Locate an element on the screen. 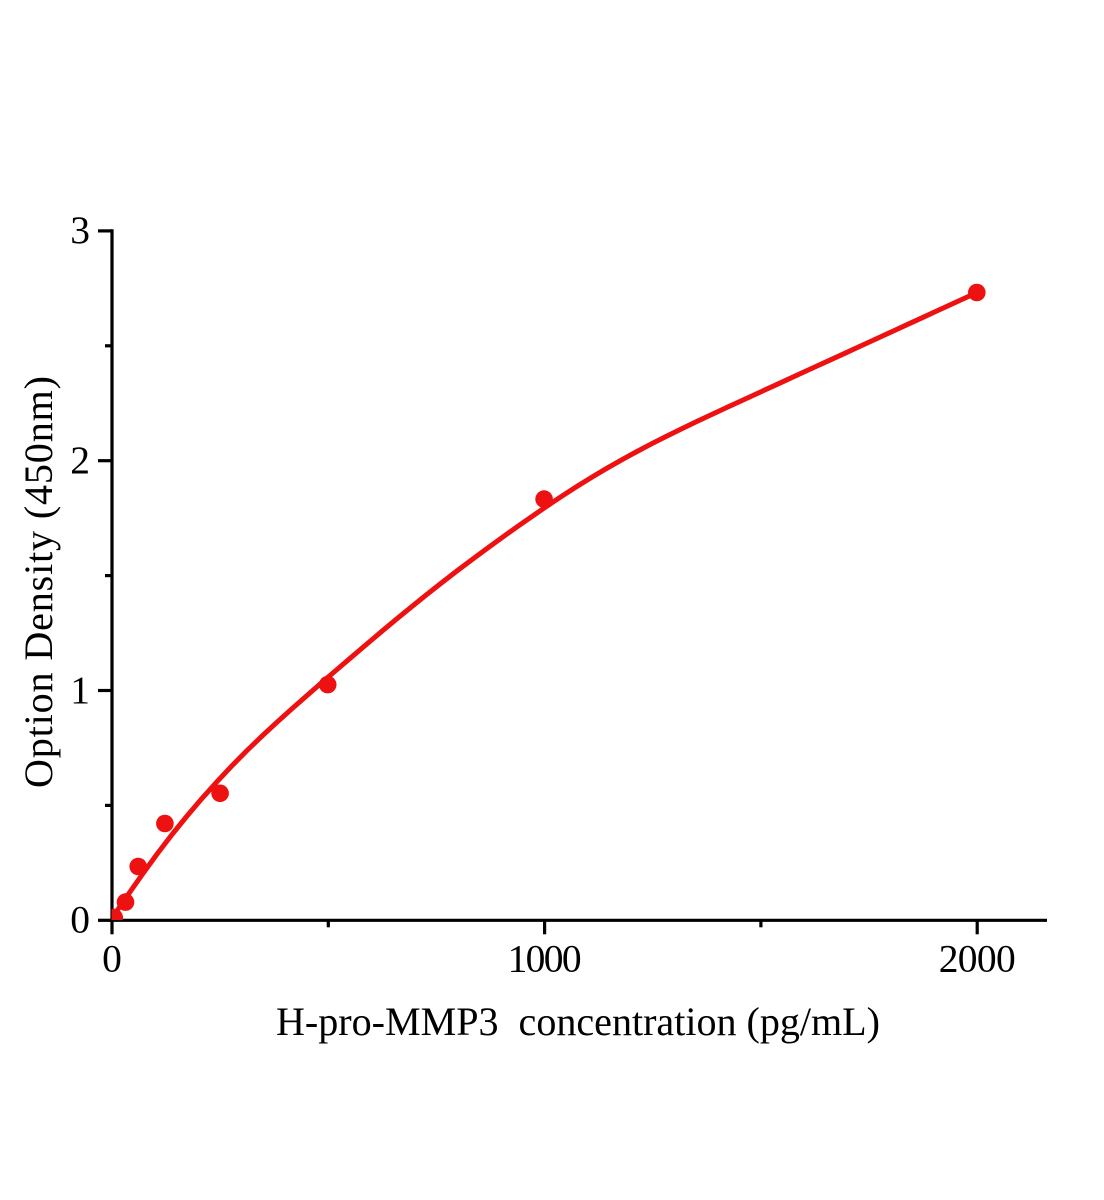 Image resolution: width=1104 pixels, height=1200 pixels. svg-text: 1 is located at coordinates (80, 690).